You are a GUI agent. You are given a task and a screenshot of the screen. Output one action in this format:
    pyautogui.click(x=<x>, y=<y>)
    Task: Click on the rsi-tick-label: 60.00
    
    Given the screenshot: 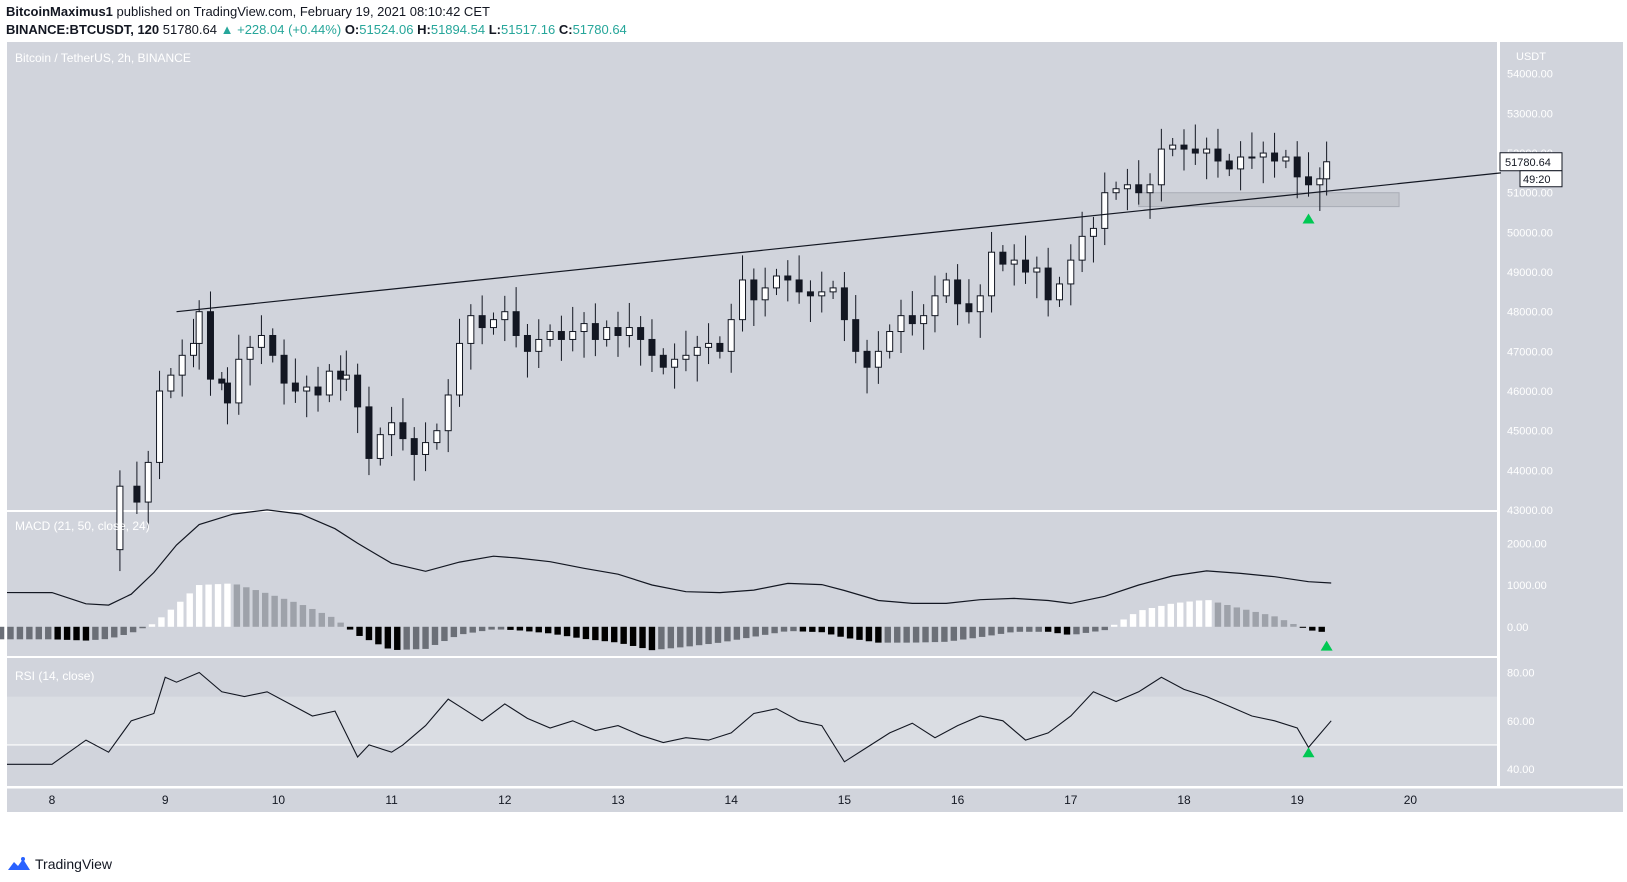 What is the action you would take?
    pyautogui.click(x=1521, y=722)
    